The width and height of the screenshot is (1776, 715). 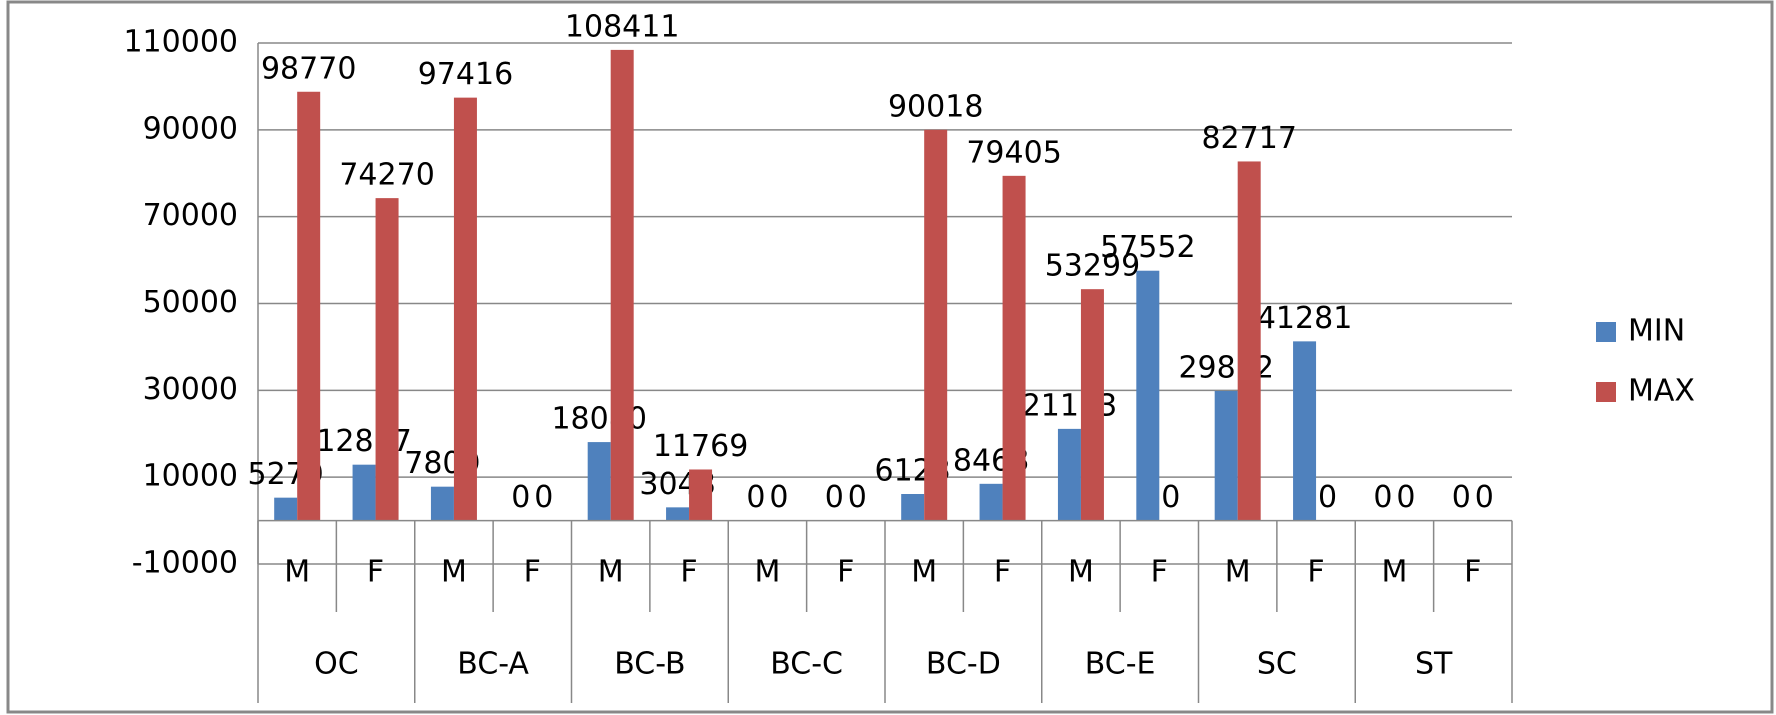 I want to click on data-label: 108411, so click(x=622, y=26).